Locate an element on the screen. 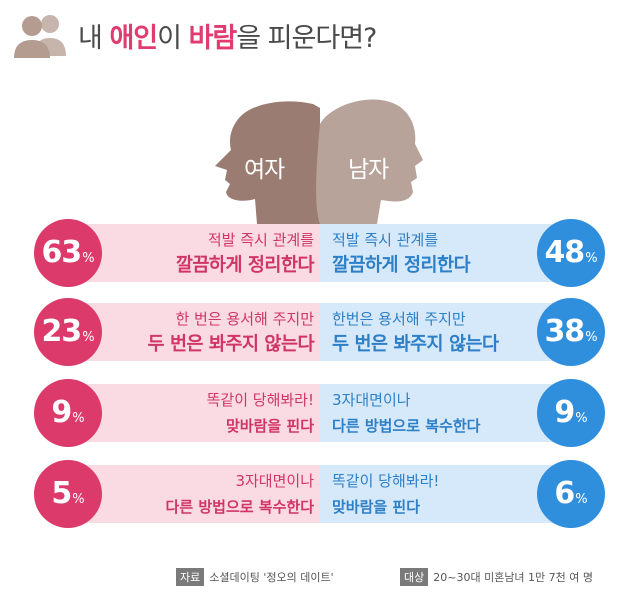  male-answer: 한번은 용서해 주지만 두 번은 봐주지 않는다 is located at coordinates (447, 332).